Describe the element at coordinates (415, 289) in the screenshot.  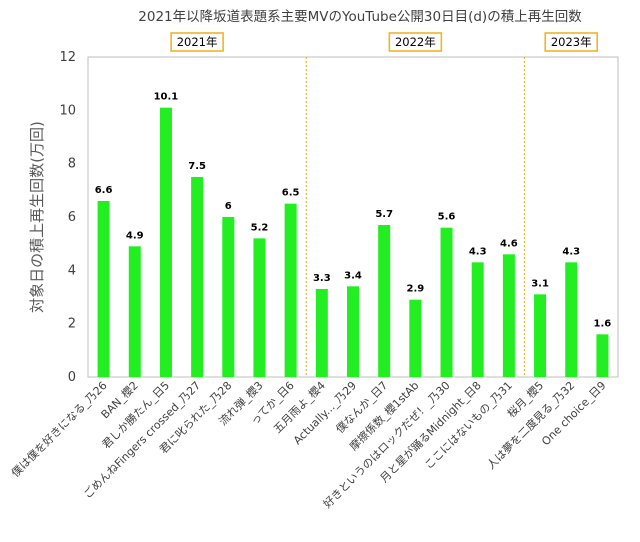
I see `data-label: 2.9` at that location.